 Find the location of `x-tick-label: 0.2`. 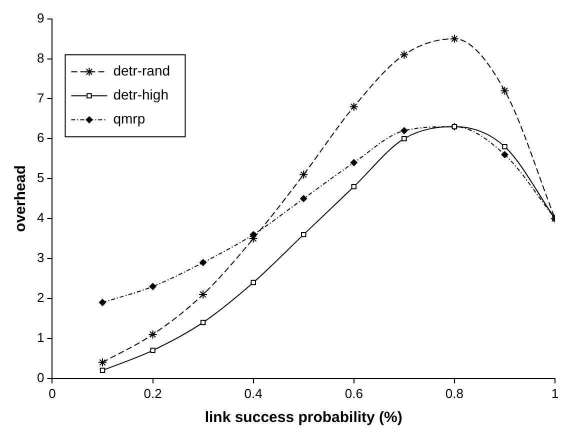

x-tick-label: 0.2 is located at coordinates (153, 393).